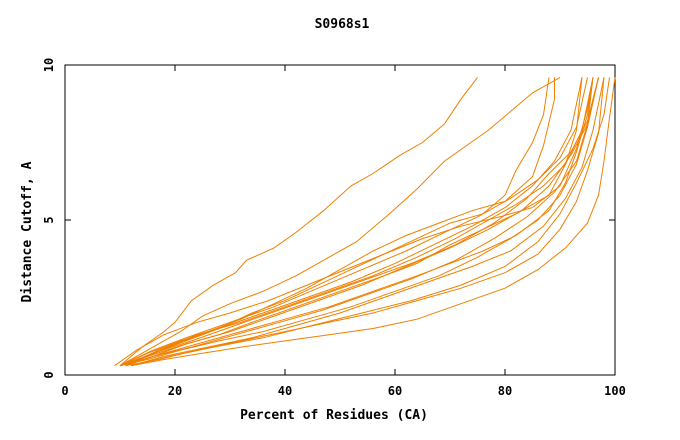 This screenshot has height=440, width=680. I want to click on x-tick-label: 0, so click(64, 391).